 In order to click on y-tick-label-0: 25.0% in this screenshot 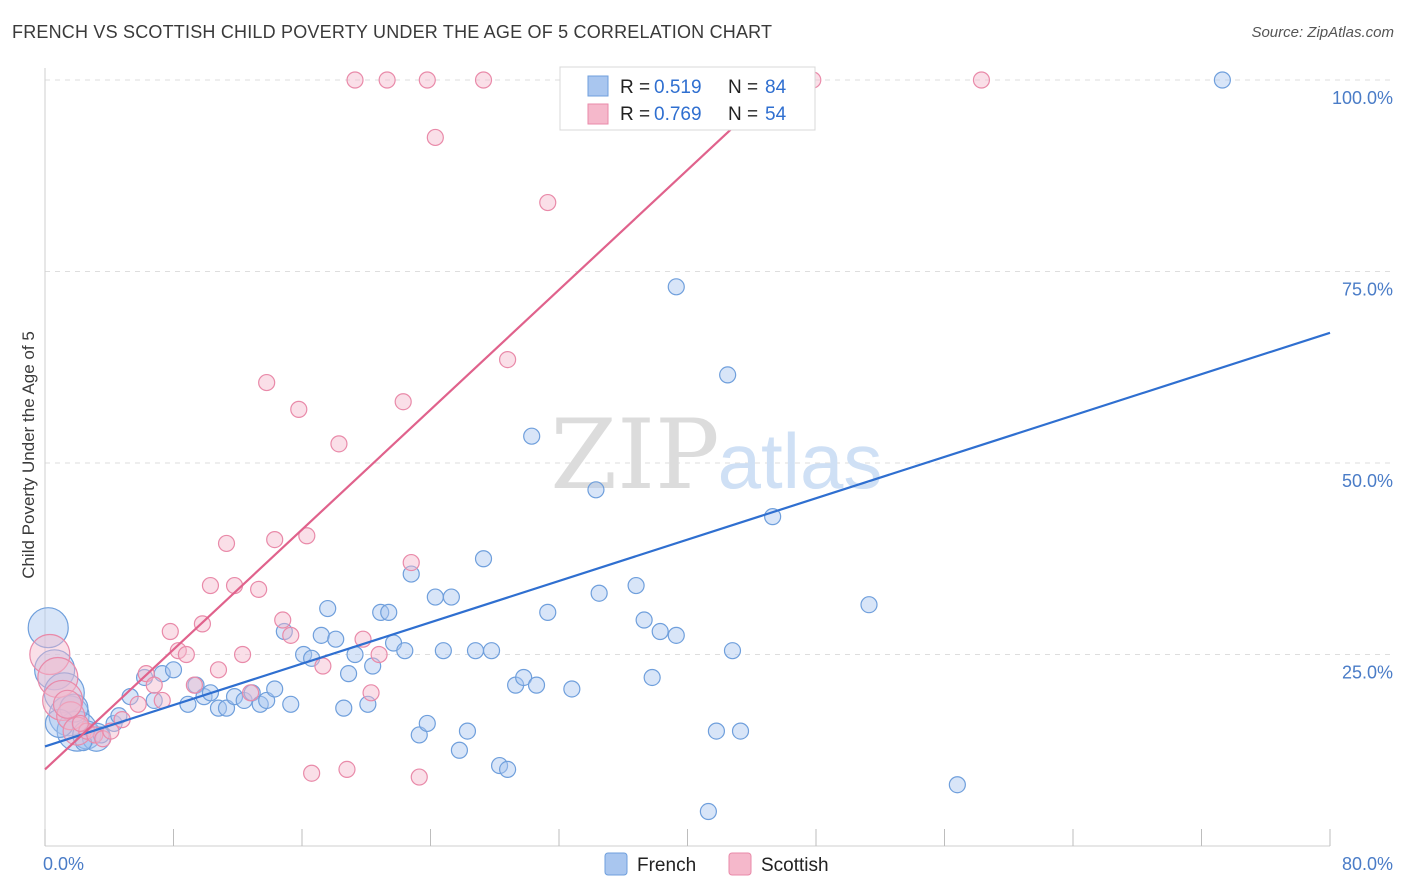, I will do `click(1367, 673)`.